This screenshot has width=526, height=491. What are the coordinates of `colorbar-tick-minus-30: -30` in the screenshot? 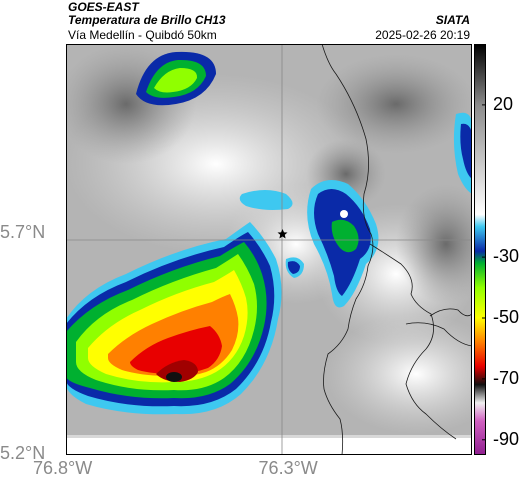 It's located at (506, 256).